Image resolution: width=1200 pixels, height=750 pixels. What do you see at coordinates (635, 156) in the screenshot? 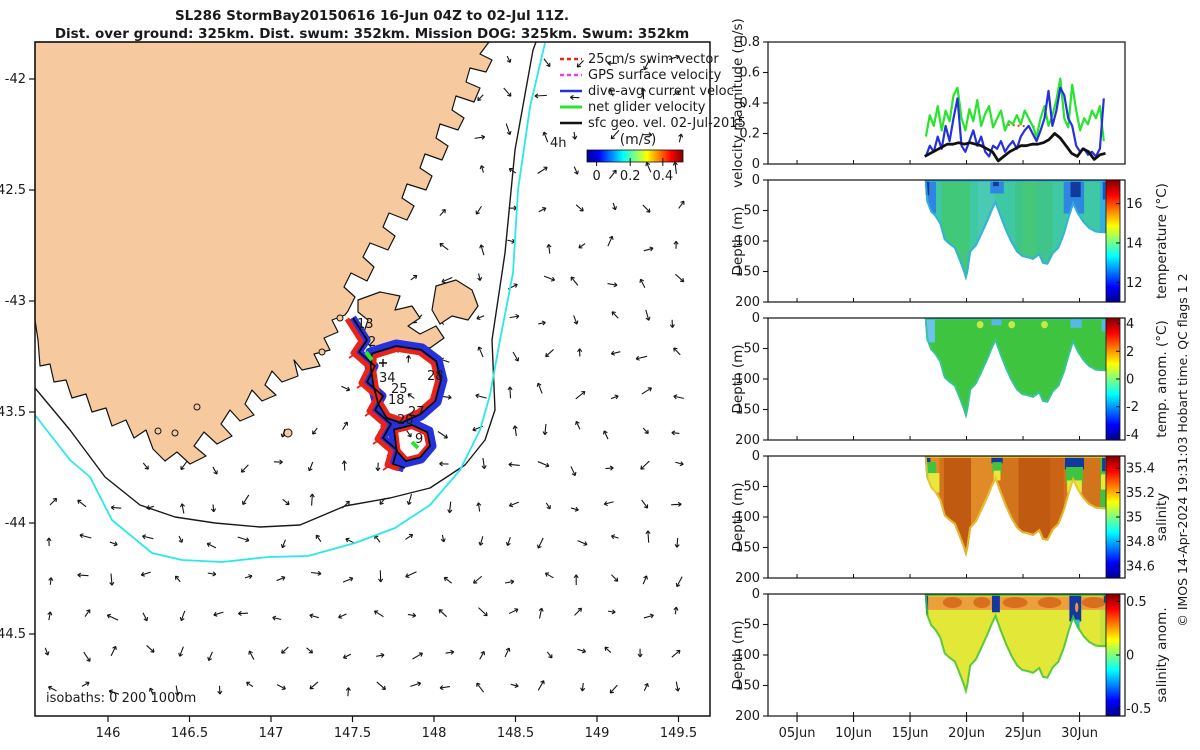
I see `legend-colorbar` at bounding box center [635, 156].